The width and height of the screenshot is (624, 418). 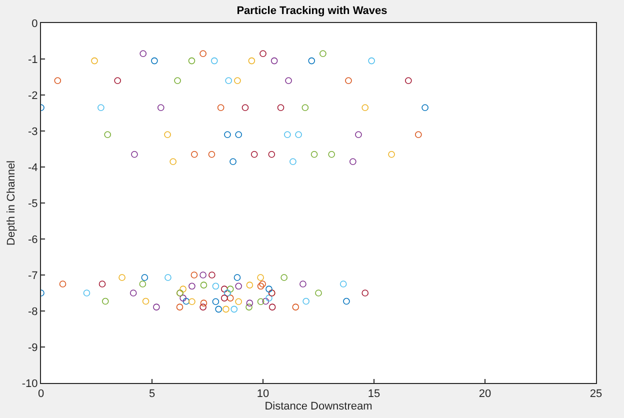 I want to click on y-axis-title: Depth in Channel, so click(x=12, y=203).